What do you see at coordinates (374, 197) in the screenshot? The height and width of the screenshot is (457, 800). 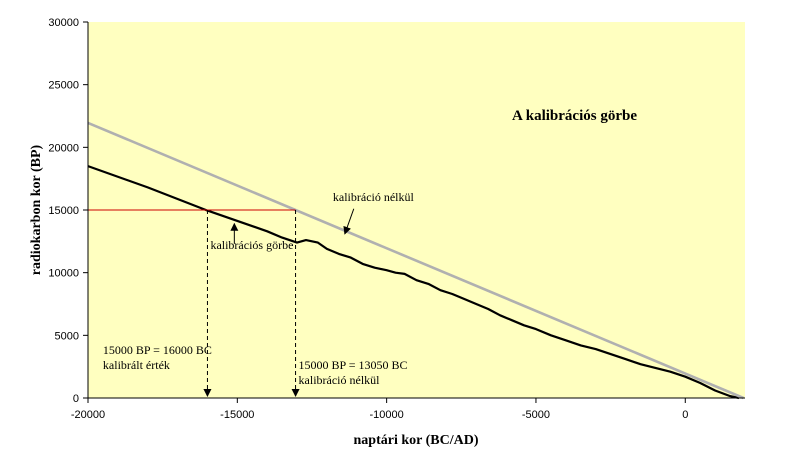 I see `annotation-label-0: kalibráció nélkül` at bounding box center [374, 197].